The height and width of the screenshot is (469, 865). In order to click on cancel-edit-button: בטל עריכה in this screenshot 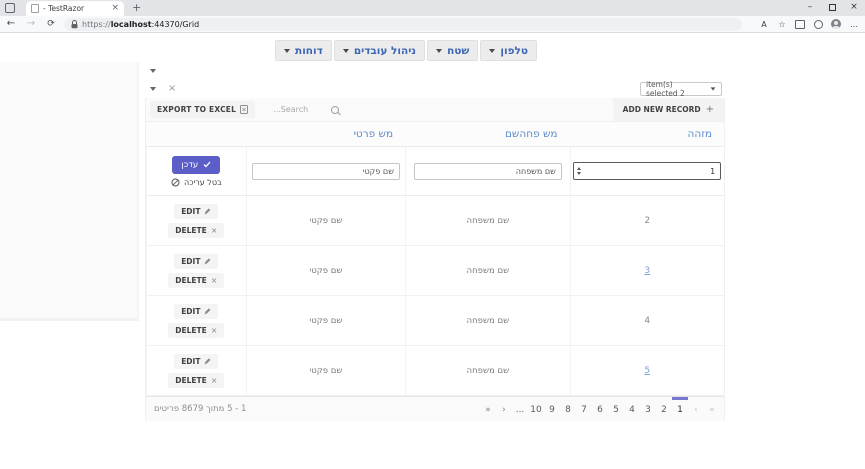, I will do `click(196, 182)`.